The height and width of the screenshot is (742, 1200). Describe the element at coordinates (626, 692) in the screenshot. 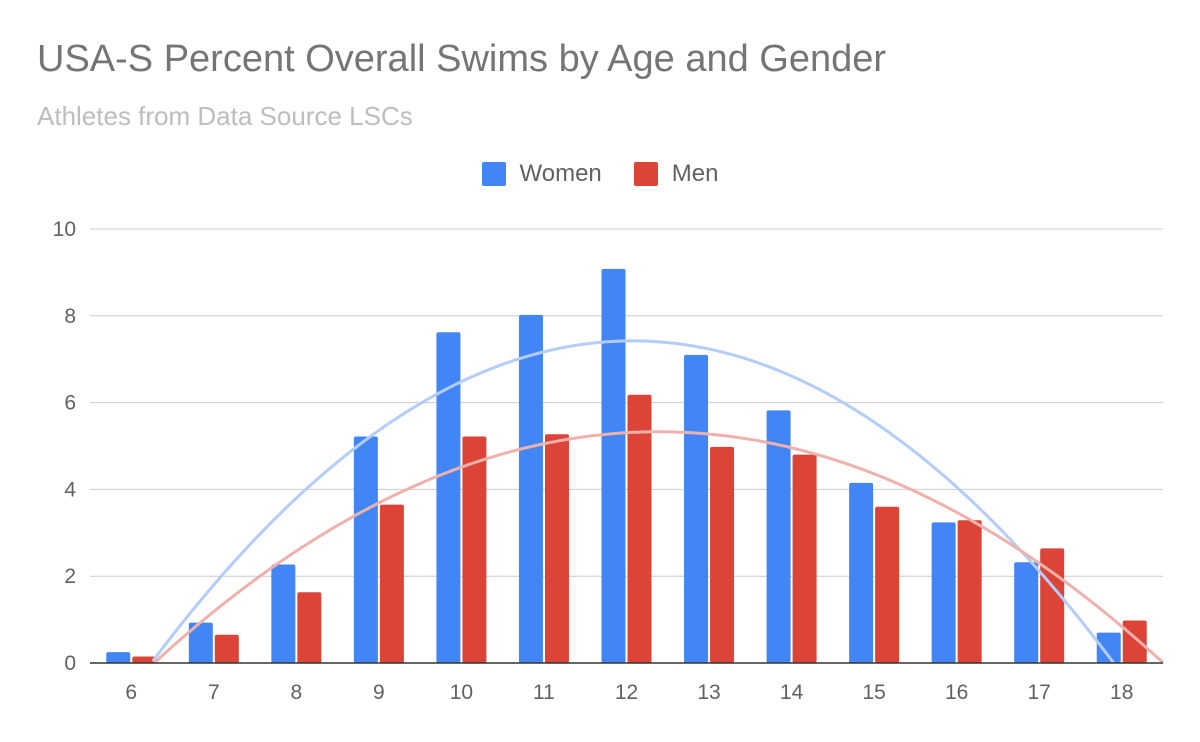

I see `x-tick-label-12: 12` at that location.